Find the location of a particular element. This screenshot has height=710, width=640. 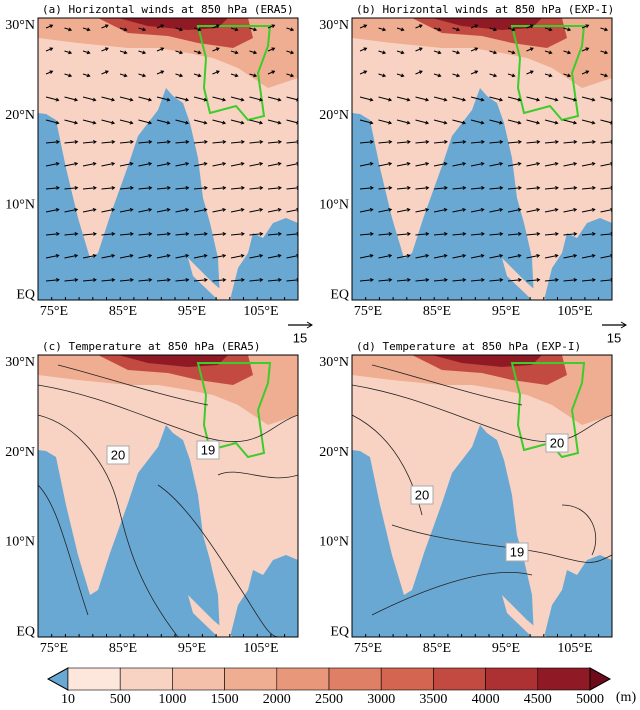

lon-label: 85°E is located at coordinates (437, 648).